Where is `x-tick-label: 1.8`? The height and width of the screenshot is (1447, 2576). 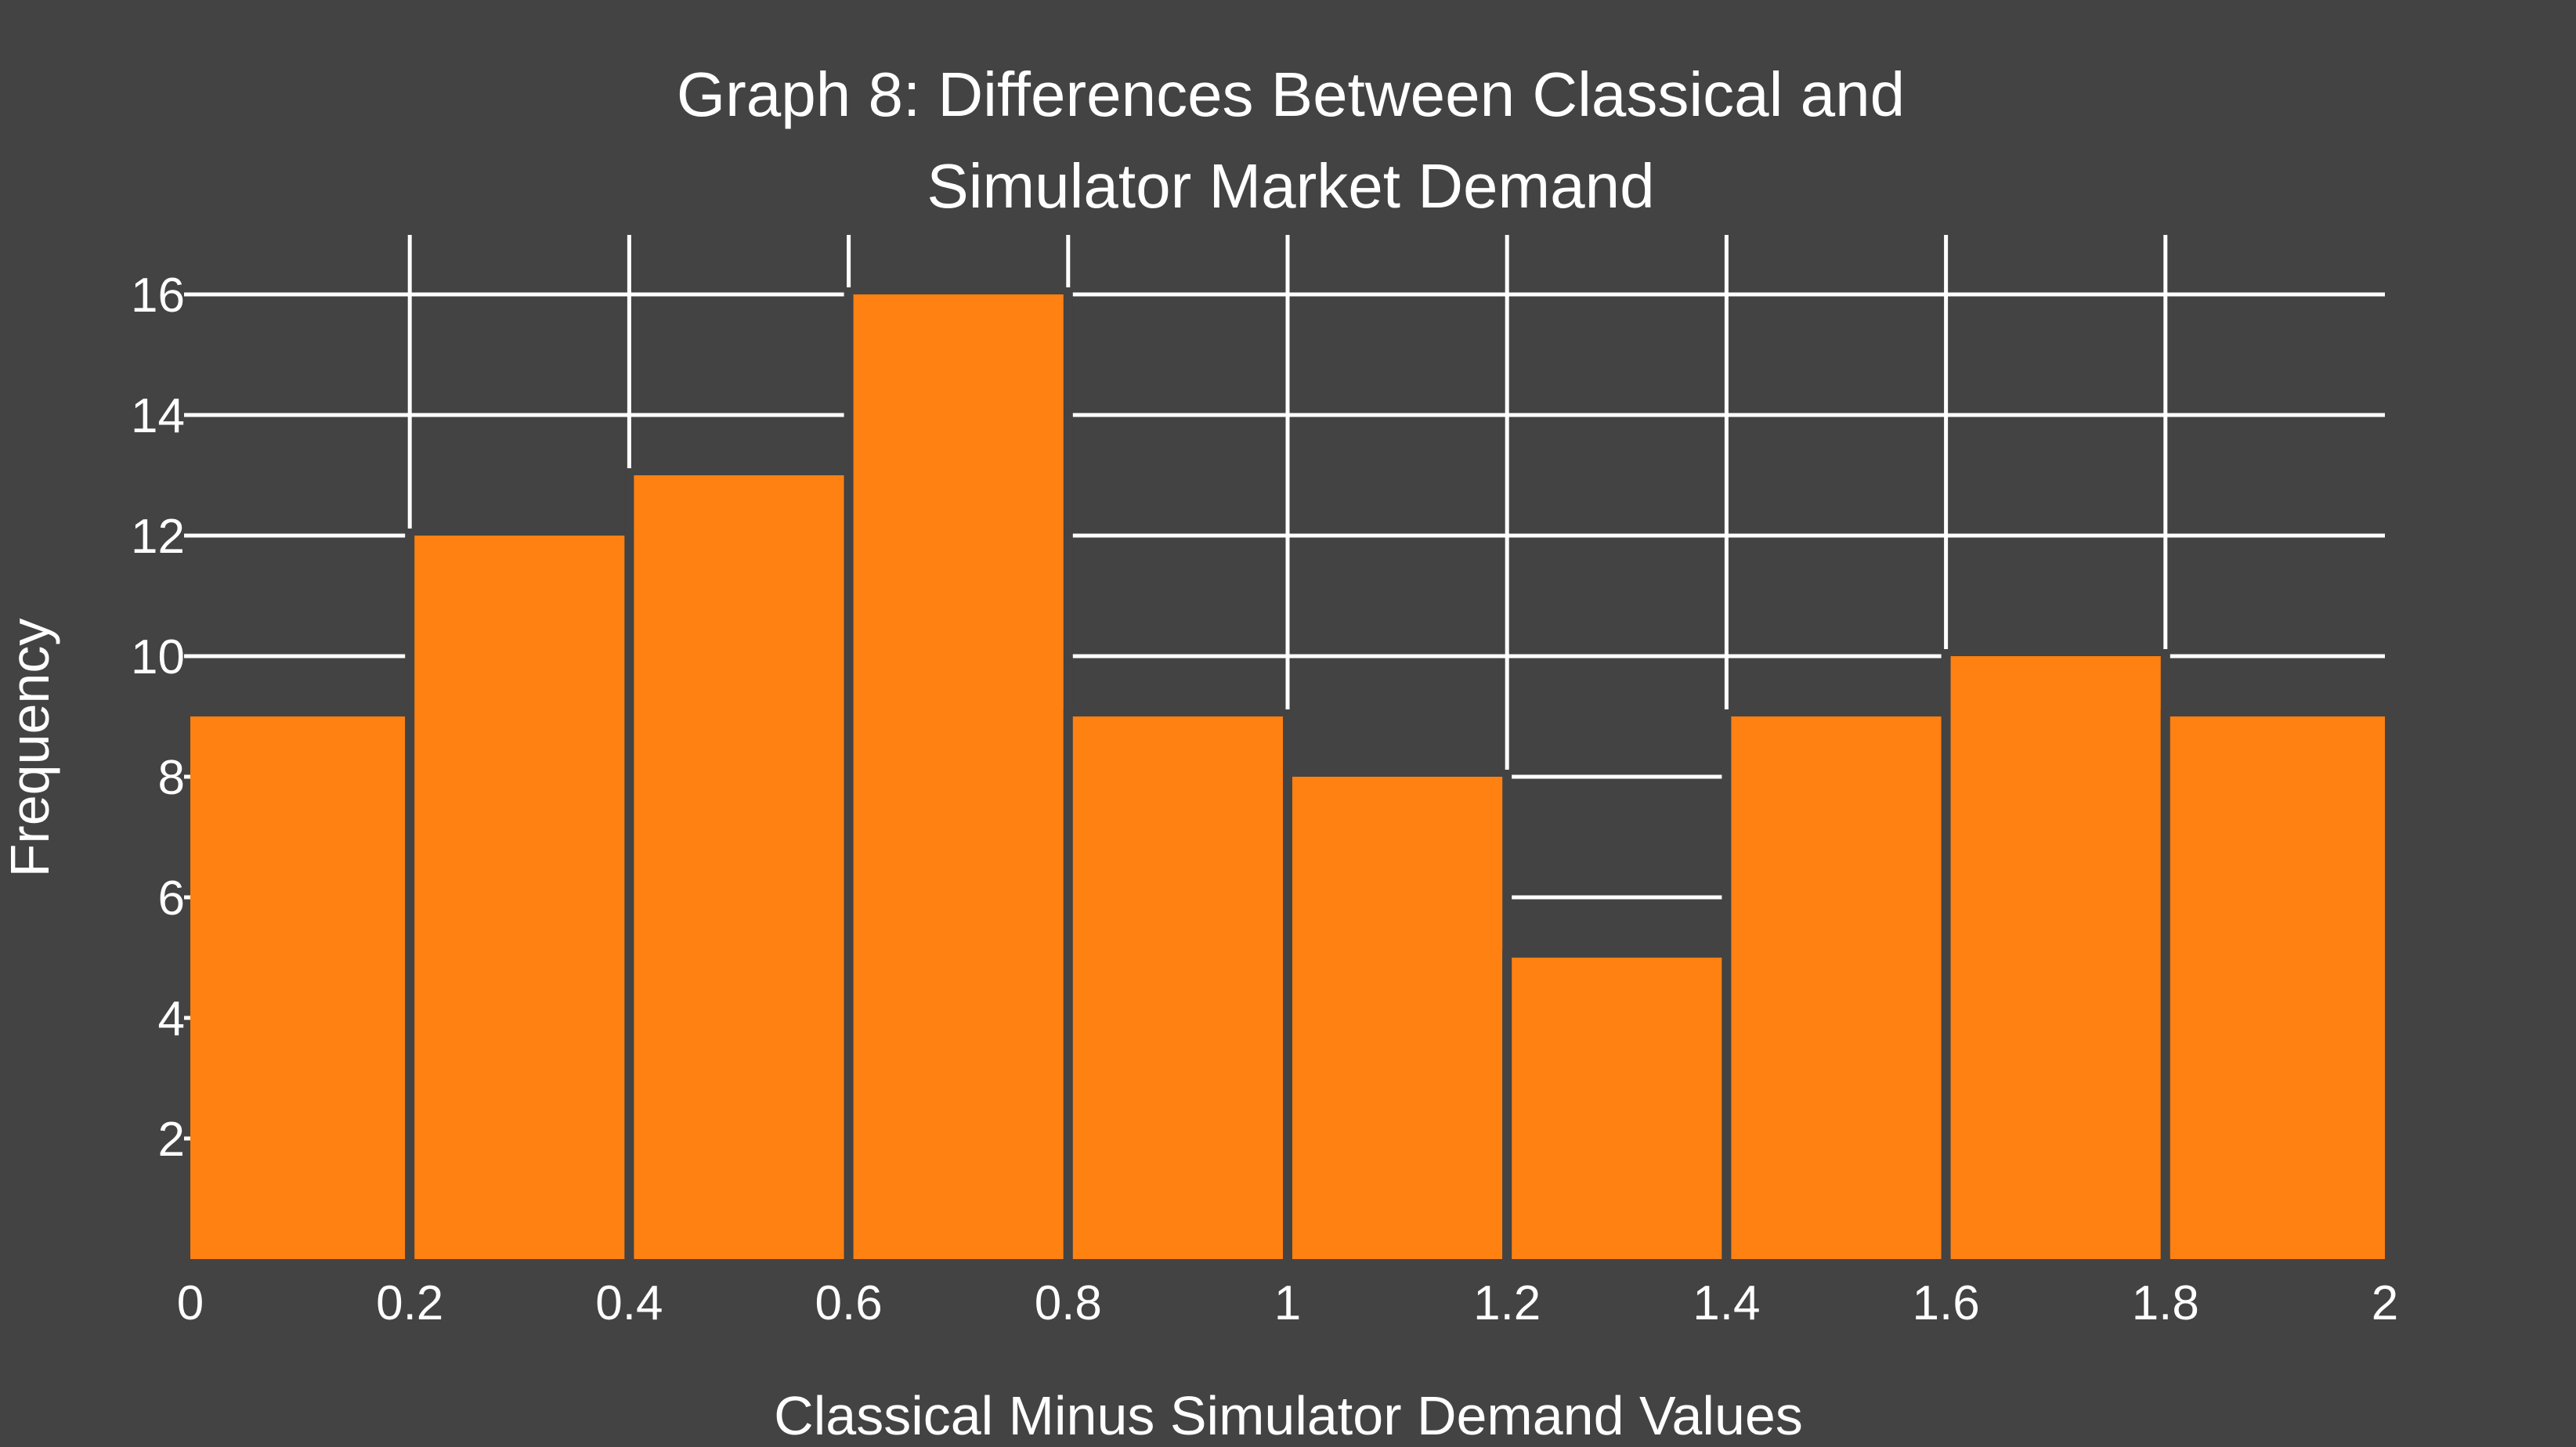 x-tick-label: 1.8 is located at coordinates (2165, 1303).